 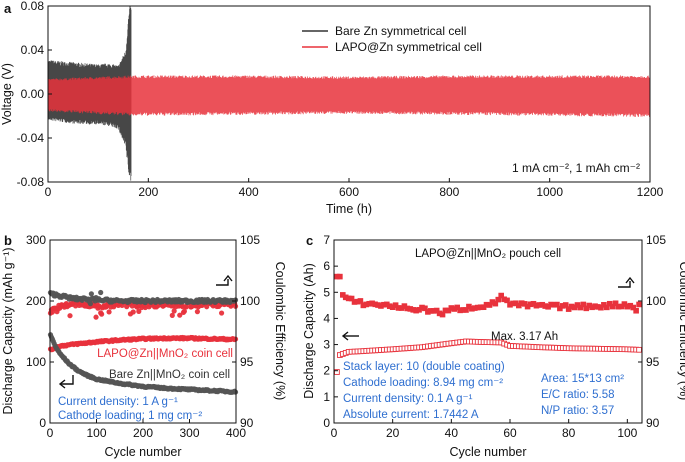 I want to click on panel-a-xtick-label: 800, so click(x=449, y=192).